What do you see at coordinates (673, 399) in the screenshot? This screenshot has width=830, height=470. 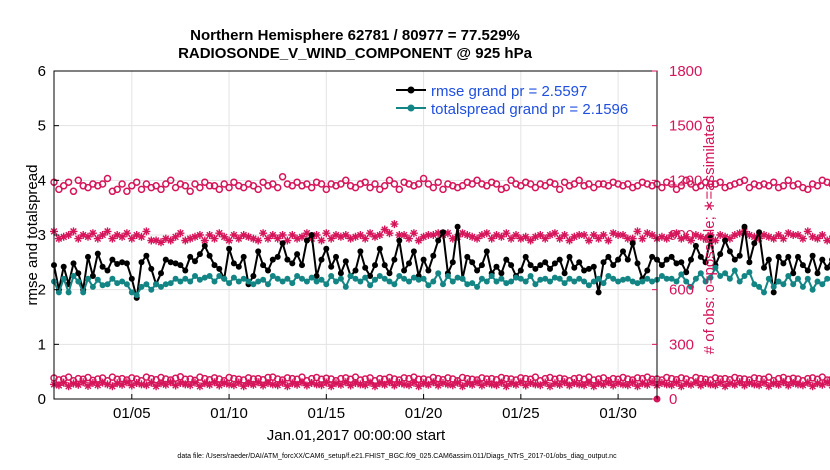 I see `y-right-tick-label: 0` at bounding box center [673, 399].